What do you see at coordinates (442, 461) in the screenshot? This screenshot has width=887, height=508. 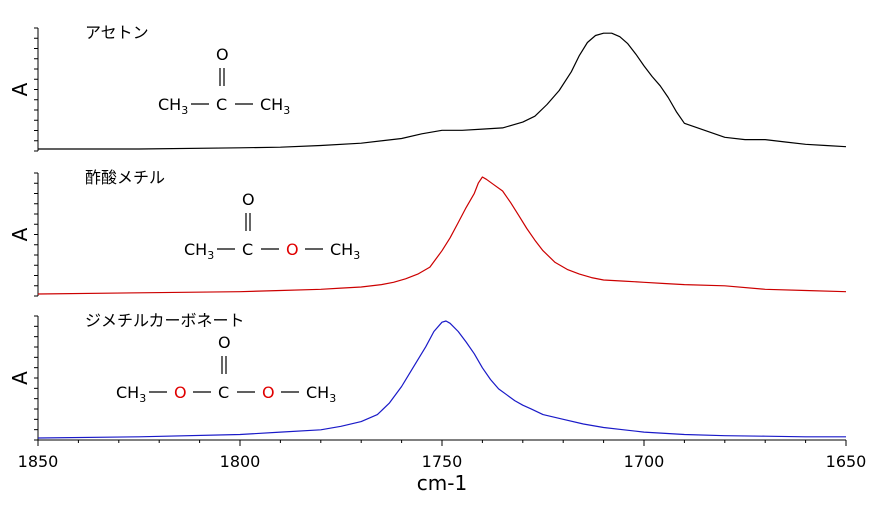 I see `x-tick-label: 1750` at bounding box center [442, 461].